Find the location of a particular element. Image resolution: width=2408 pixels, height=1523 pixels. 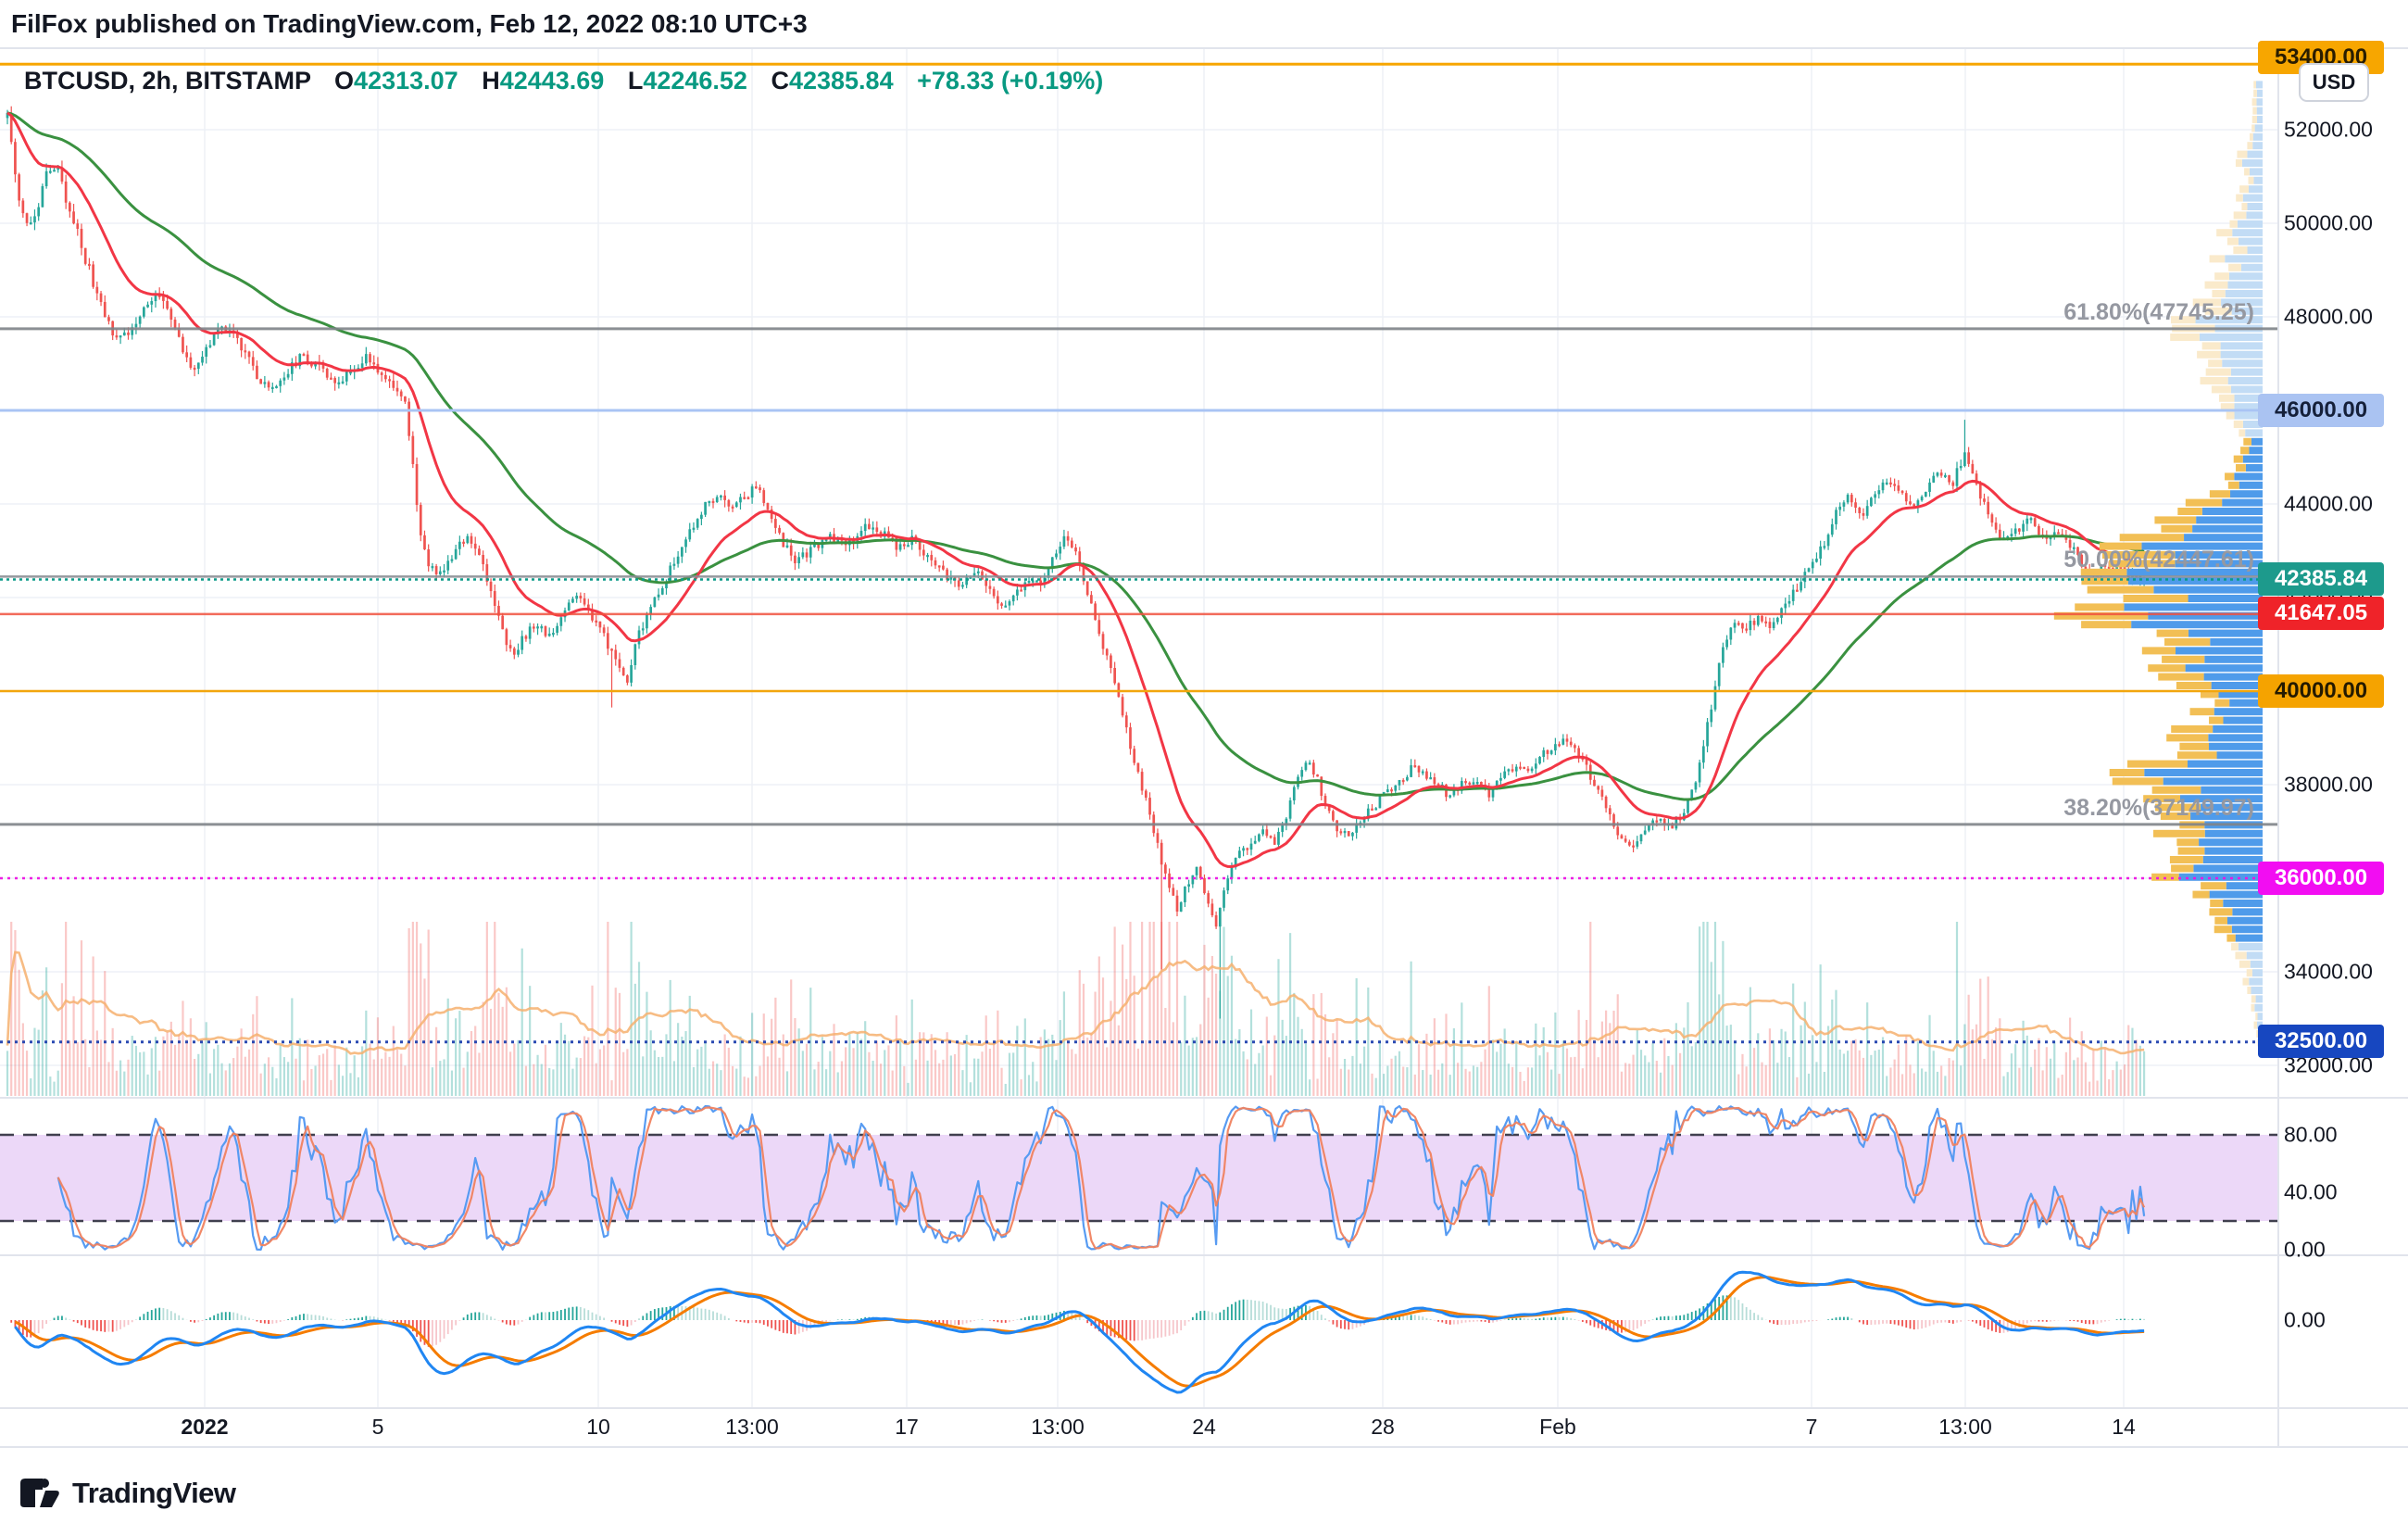

high-value: 42443.69 is located at coordinates (552, 80).